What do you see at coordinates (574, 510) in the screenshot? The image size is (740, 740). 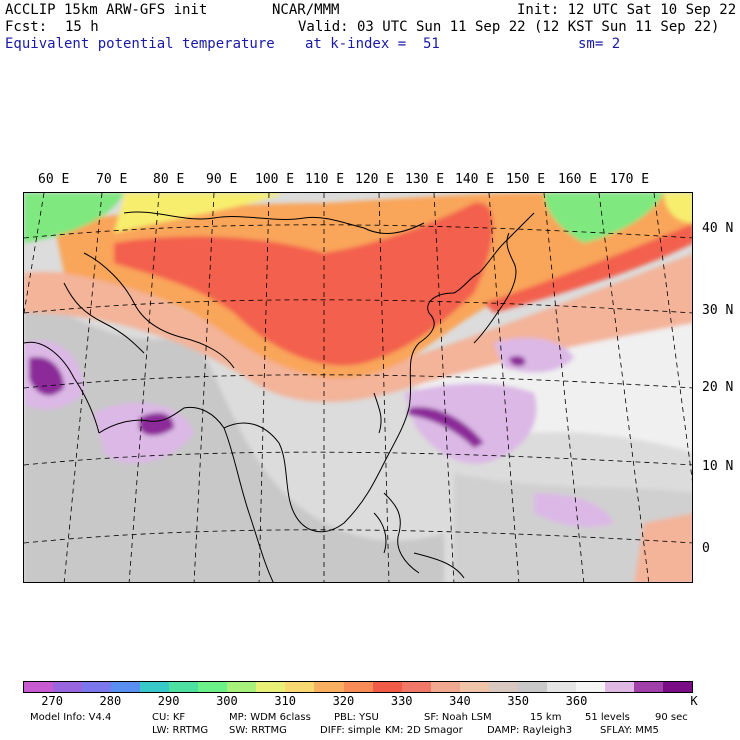 I see `lavender-region-equatorial` at bounding box center [574, 510].